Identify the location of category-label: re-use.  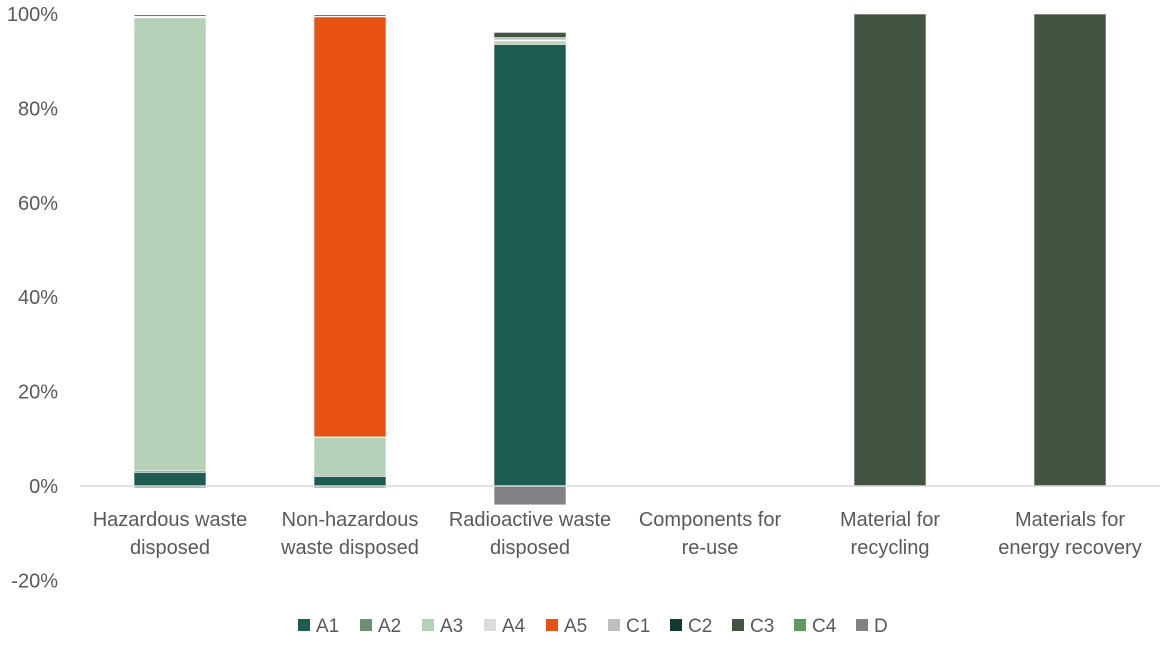
(710, 548).